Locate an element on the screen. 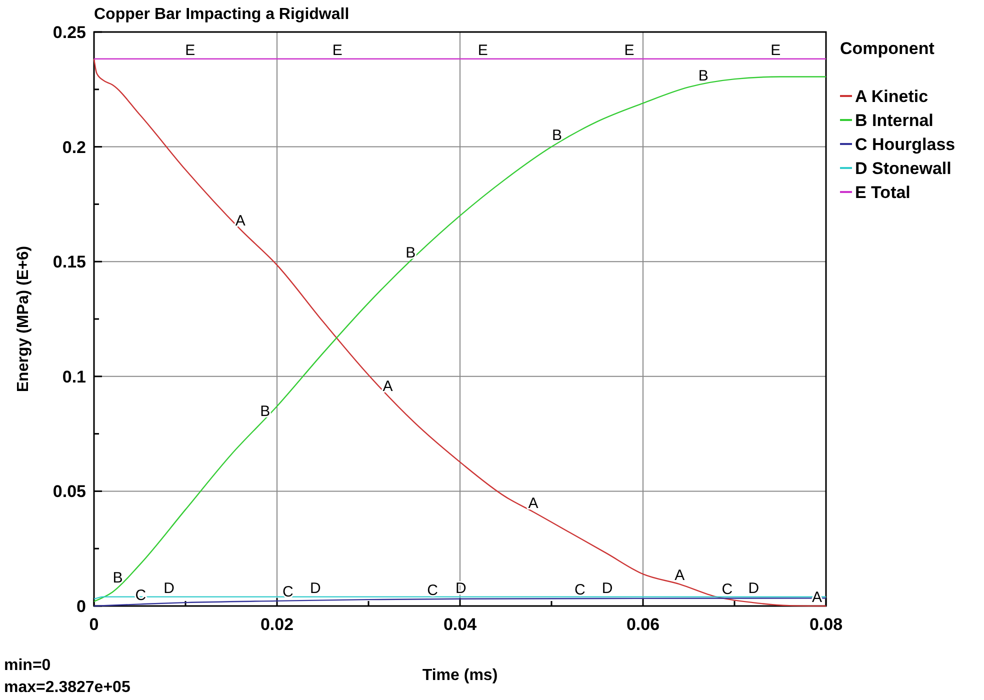 The height and width of the screenshot is (700, 984). legend-label: D Stonewall is located at coordinates (903, 168).